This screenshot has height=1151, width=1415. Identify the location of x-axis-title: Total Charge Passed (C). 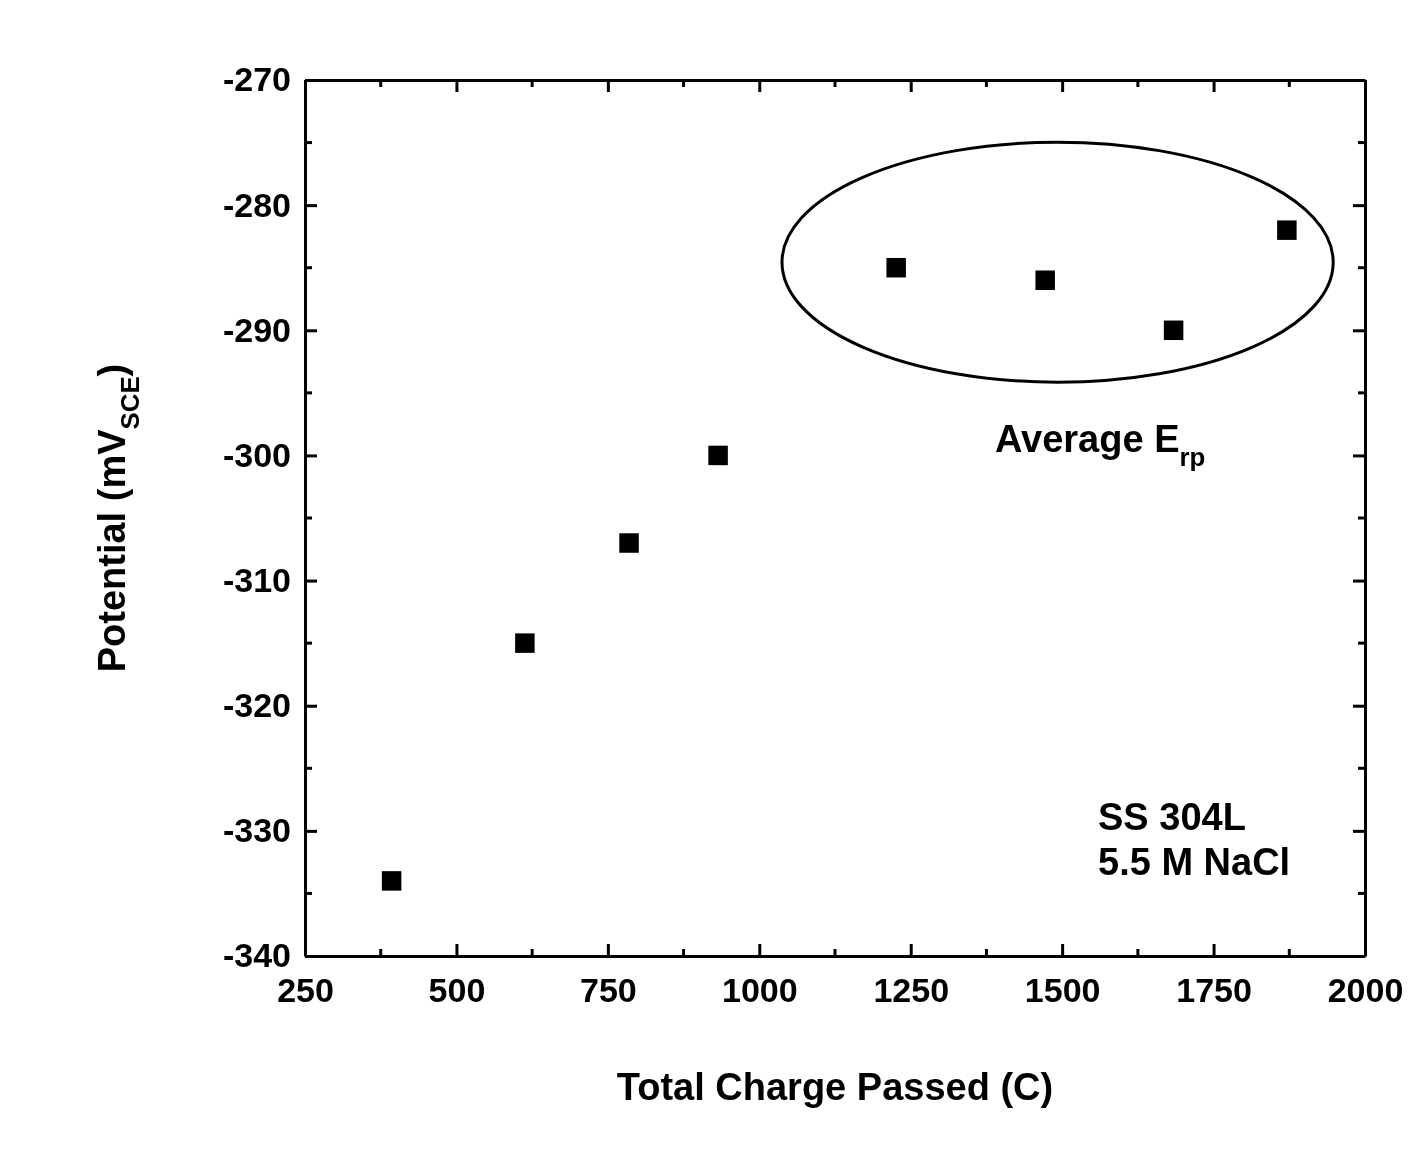
(835, 1087).